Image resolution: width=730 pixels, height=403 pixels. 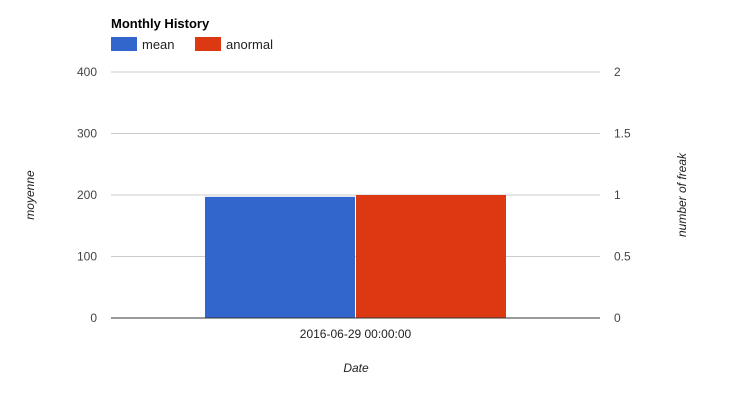 What do you see at coordinates (249, 44) in the screenshot?
I see `legend-label-anormal: anormal` at bounding box center [249, 44].